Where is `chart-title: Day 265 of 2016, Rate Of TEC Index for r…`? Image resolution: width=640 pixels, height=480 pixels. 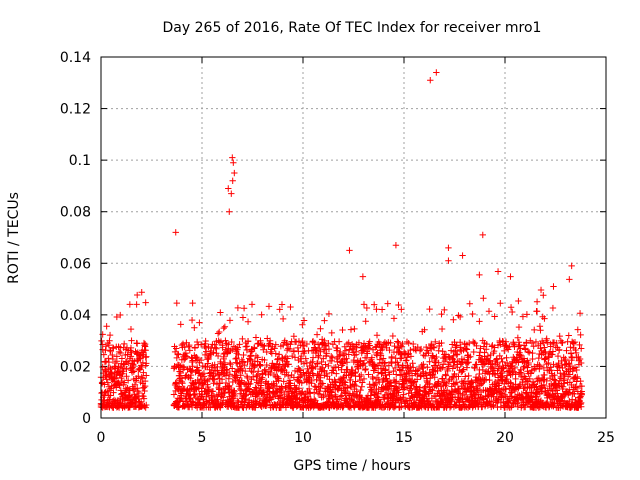
chart-title: Day 265 of 2016, Rate Of TEC Index for r… is located at coordinates (352, 28).